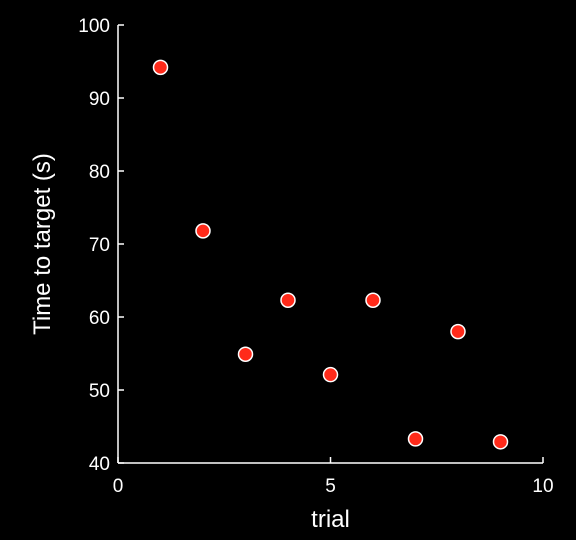 Image resolution: width=576 pixels, height=540 pixels. I want to click on x-axis-label: trial, so click(330, 519).